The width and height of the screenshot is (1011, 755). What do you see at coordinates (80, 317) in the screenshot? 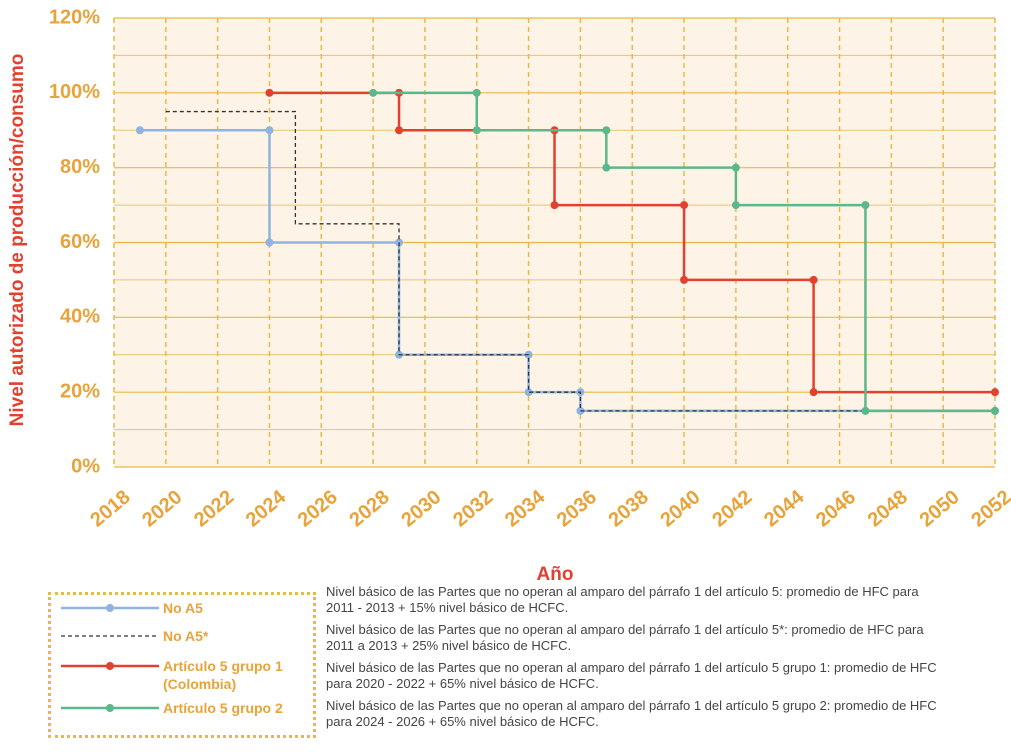
I see `y-tick-label: 40%` at bounding box center [80, 317].